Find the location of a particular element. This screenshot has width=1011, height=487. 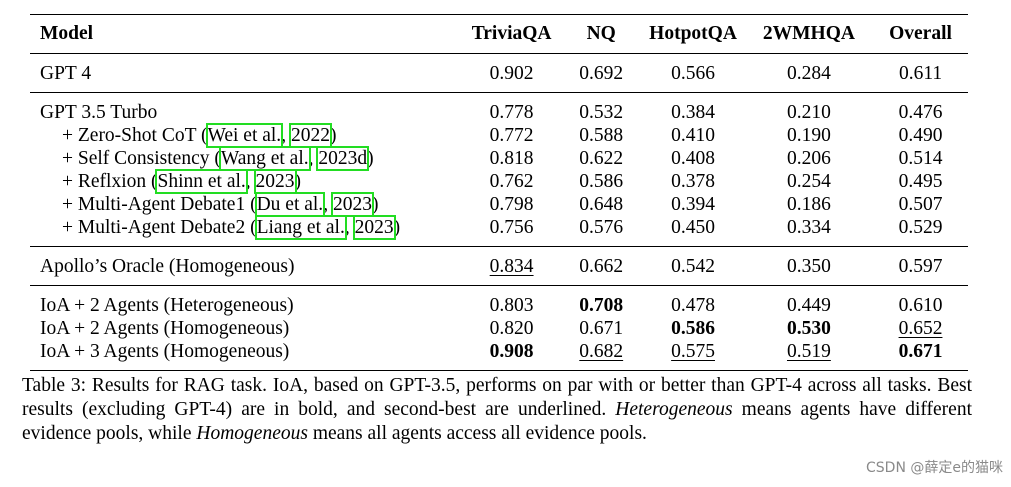

row-label: IoA + 3 Agents (Homogeneous) is located at coordinates (165, 351).